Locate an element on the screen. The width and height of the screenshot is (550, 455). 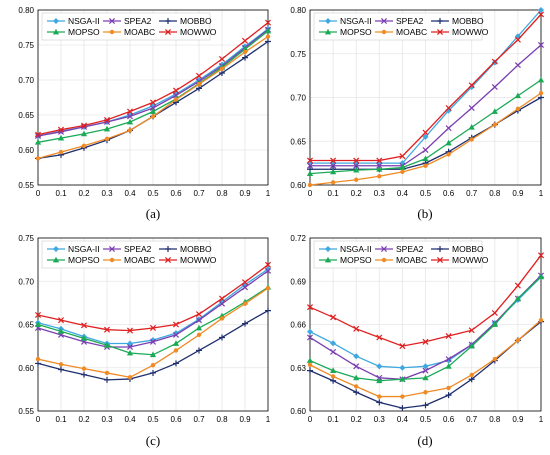
legend-label-spea2: SPEA2 is located at coordinates (138, 249).